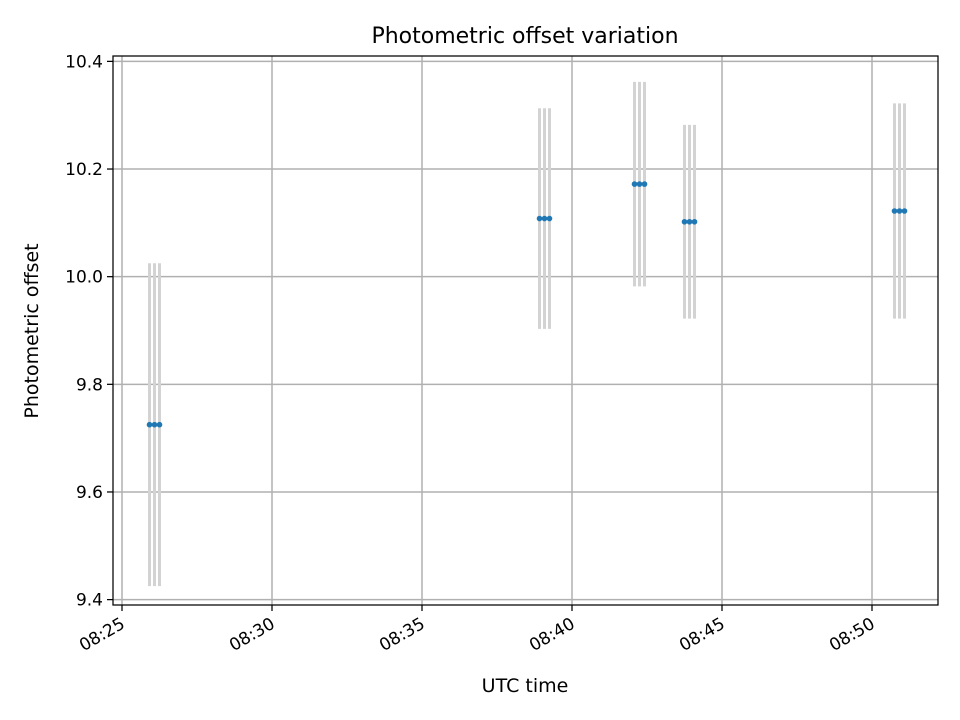  Describe the element at coordinates (525, 686) in the screenshot. I see `x-axis-label: UTC time` at that location.